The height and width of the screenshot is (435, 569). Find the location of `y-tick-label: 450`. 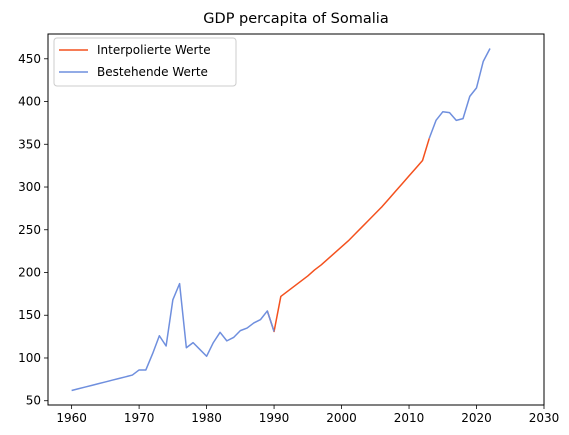

y-tick-label: 450 is located at coordinates (29, 59).